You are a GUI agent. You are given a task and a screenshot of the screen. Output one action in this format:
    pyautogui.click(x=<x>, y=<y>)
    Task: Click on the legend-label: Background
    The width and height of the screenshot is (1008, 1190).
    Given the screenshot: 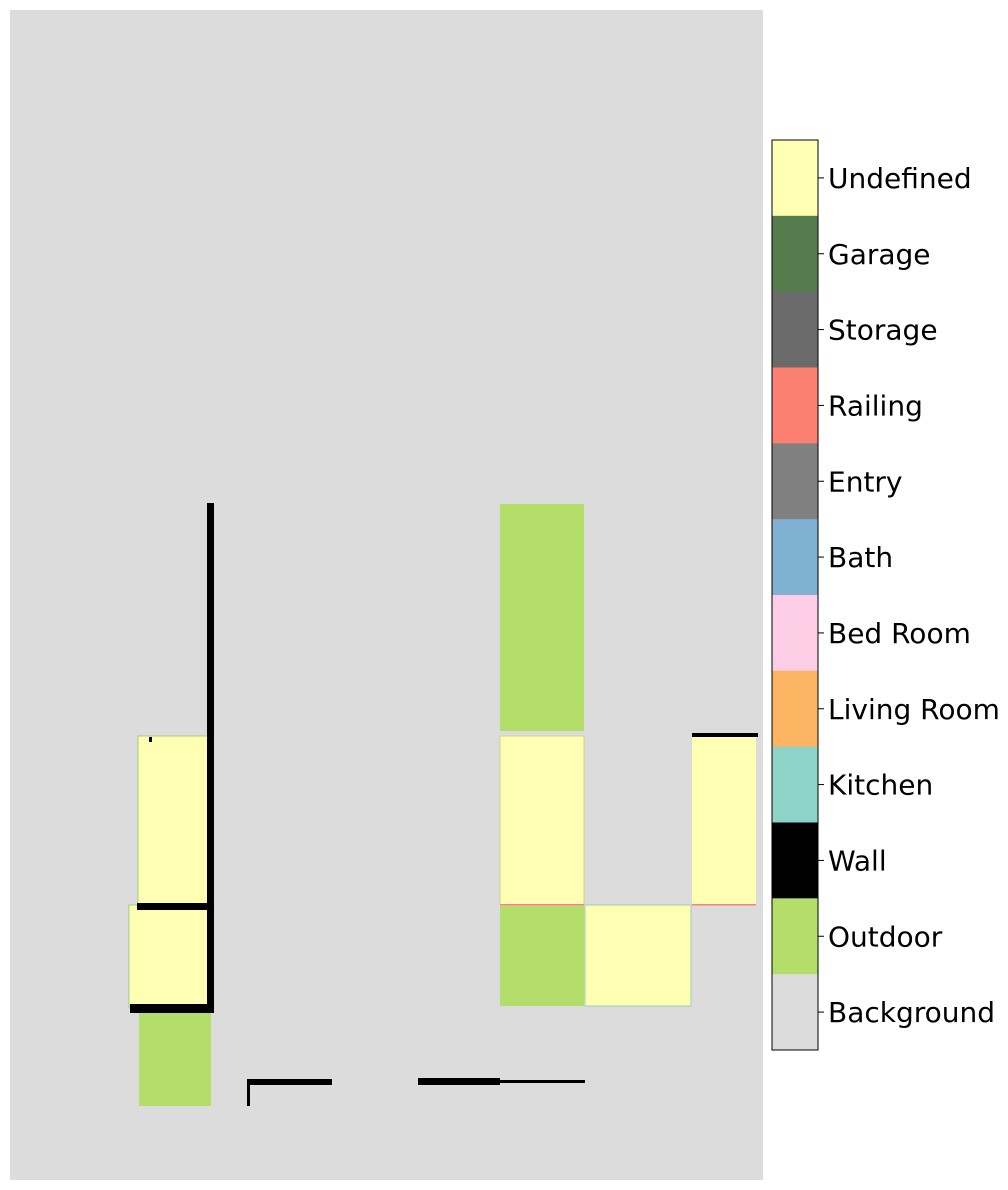 What is the action you would take?
    pyautogui.click(x=911, y=1012)
    